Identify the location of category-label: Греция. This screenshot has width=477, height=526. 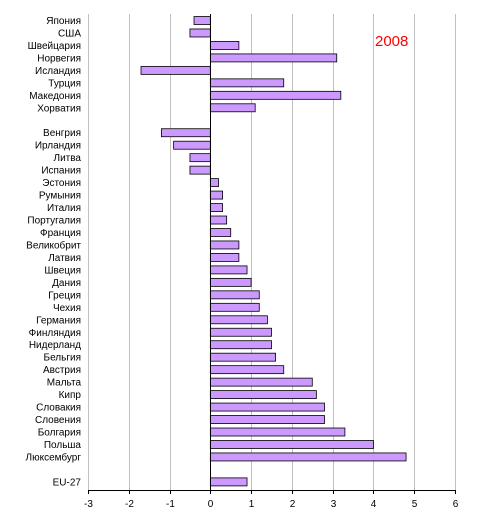
(64, 295).